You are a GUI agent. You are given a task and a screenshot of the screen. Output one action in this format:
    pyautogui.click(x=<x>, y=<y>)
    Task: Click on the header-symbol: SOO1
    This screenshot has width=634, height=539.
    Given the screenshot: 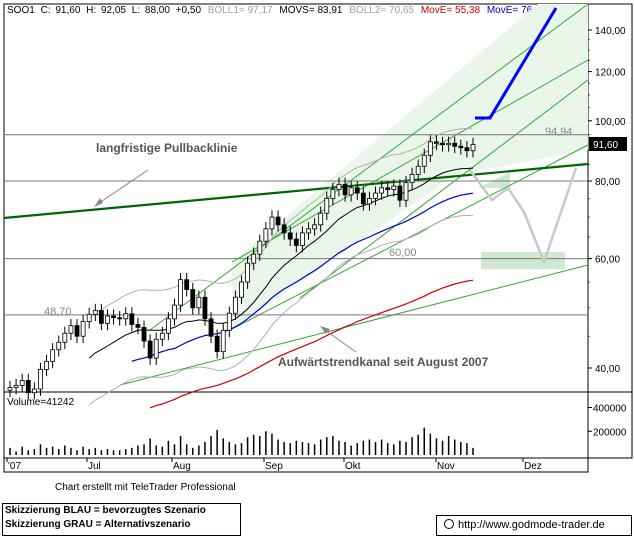 What is the action you would take?
    pyautogui.click(x=21, y=10)
    